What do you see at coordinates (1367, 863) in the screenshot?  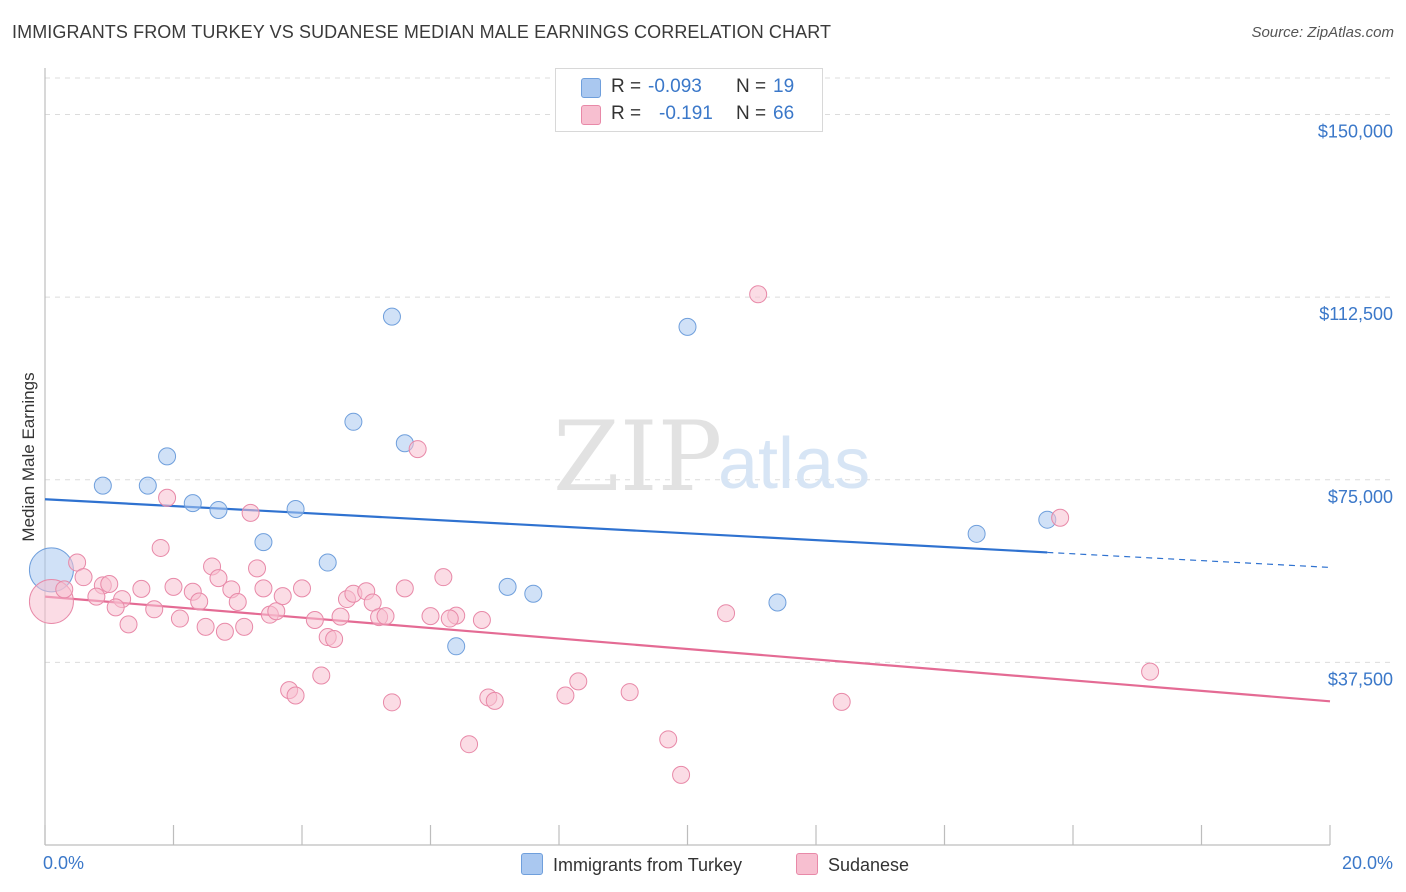 I see `x-tick-label: 20.0%` at bounding box center [1367, 863].